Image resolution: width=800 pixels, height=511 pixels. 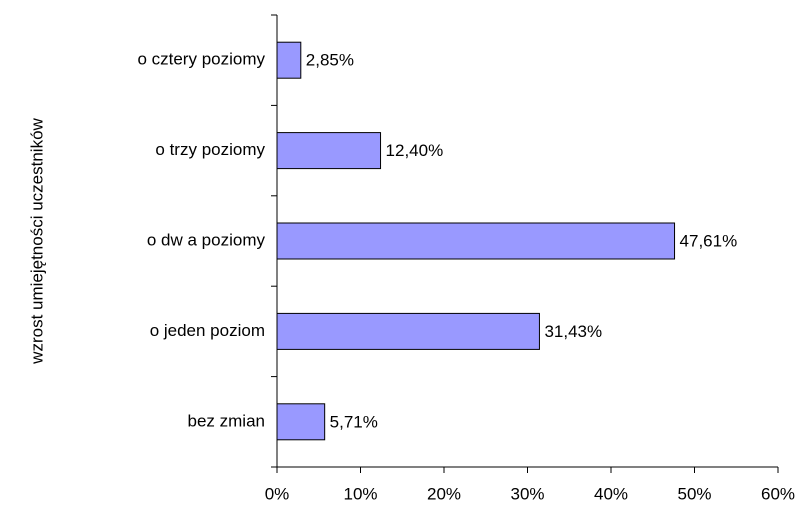 What do you see at coordinates (415, 150) in the screenshot?
I see `value-label: 12,40%` at bounding box center [415, 150].